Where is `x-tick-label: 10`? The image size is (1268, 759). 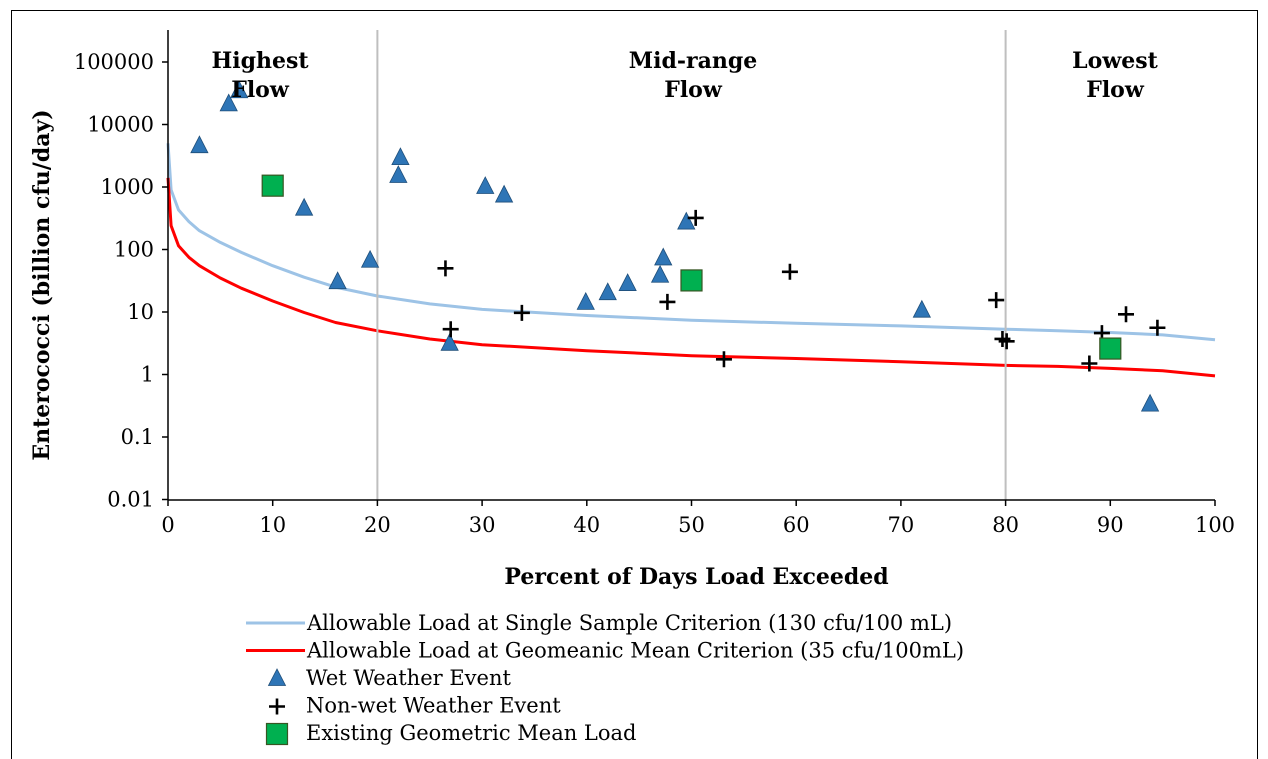 x-tick-label: 10 is located at coordinates (272, 525).